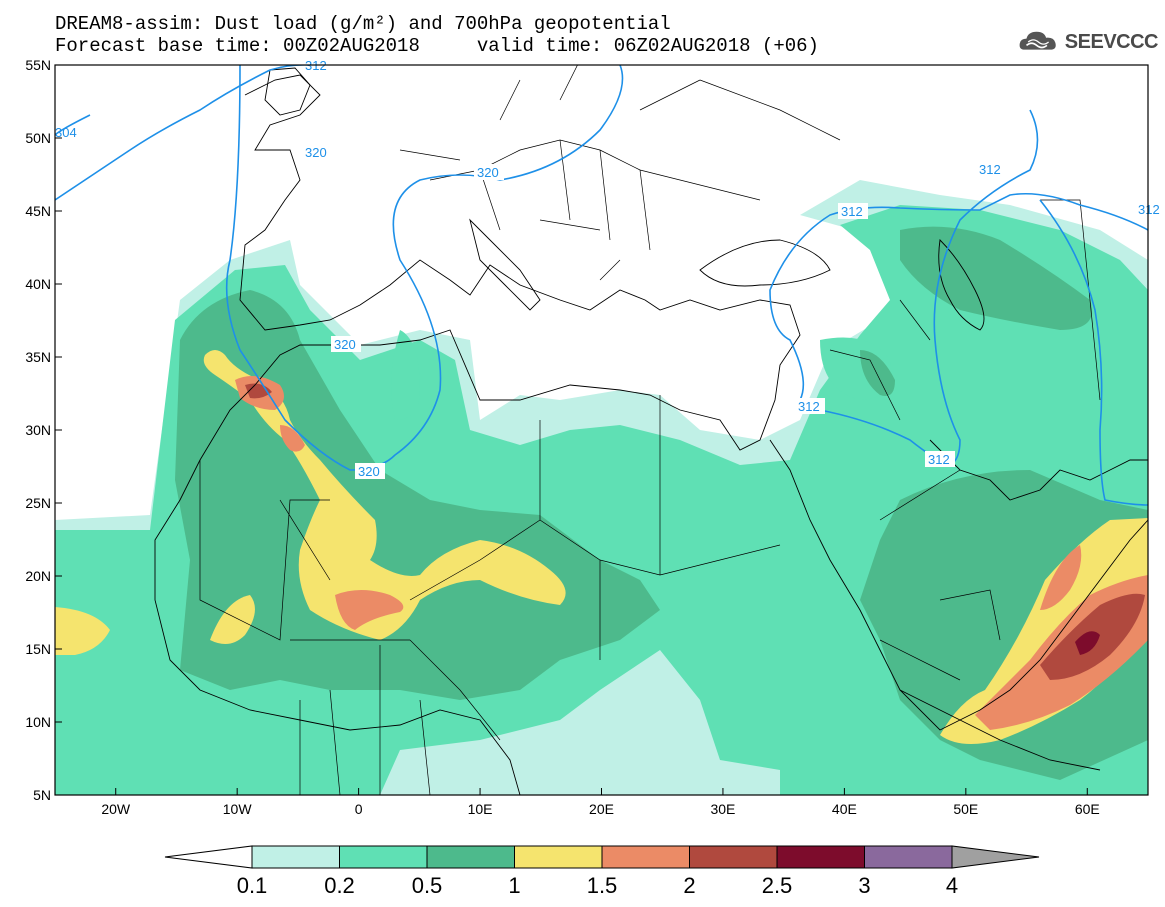  I want to click on seevccc-logo: SEEVCCC, so click(1088, 42).